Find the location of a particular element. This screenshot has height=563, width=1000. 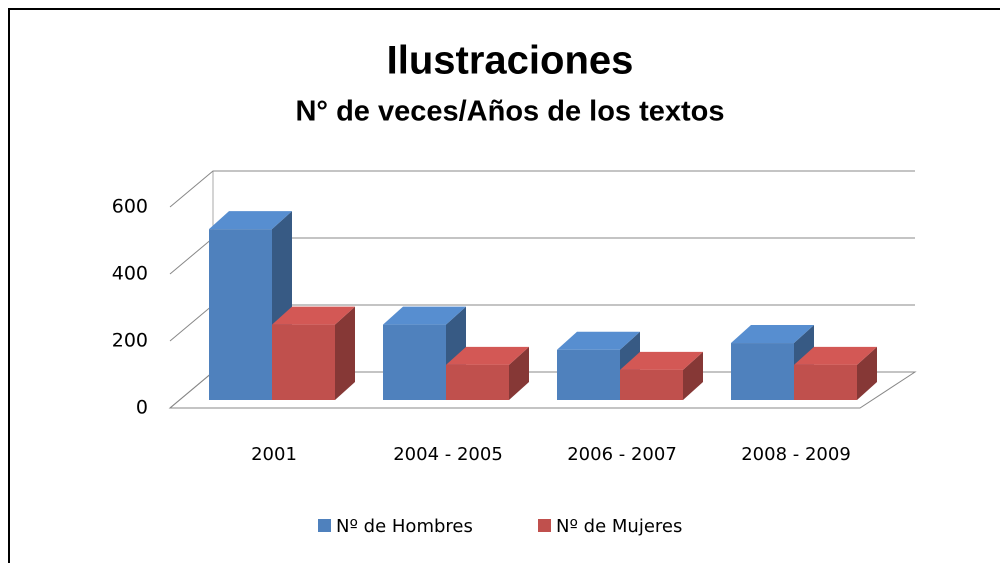

y-tick-label: 200 is located at coordinates (130, 341).